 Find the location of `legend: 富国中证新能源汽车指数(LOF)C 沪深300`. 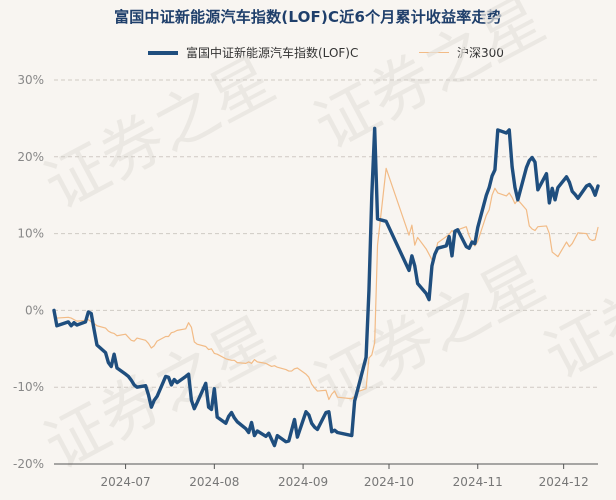

legend: 富国中证新能源汽车指数(LOF)C 沪深300 is located at coordinates (308, 54).